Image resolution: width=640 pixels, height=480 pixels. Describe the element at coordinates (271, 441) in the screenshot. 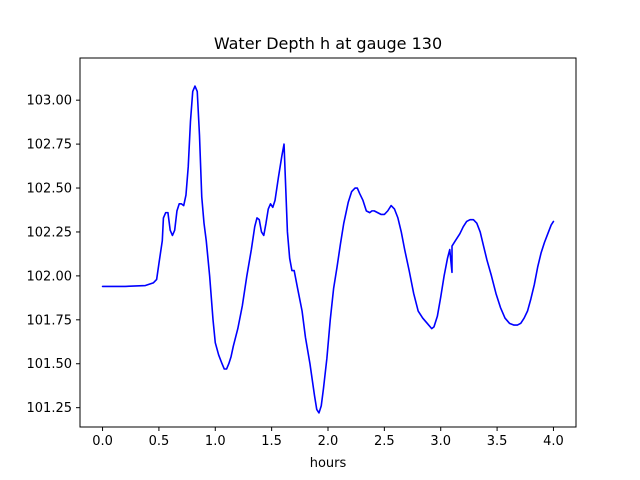

I see `x-tick-label: 1.5` at that location.